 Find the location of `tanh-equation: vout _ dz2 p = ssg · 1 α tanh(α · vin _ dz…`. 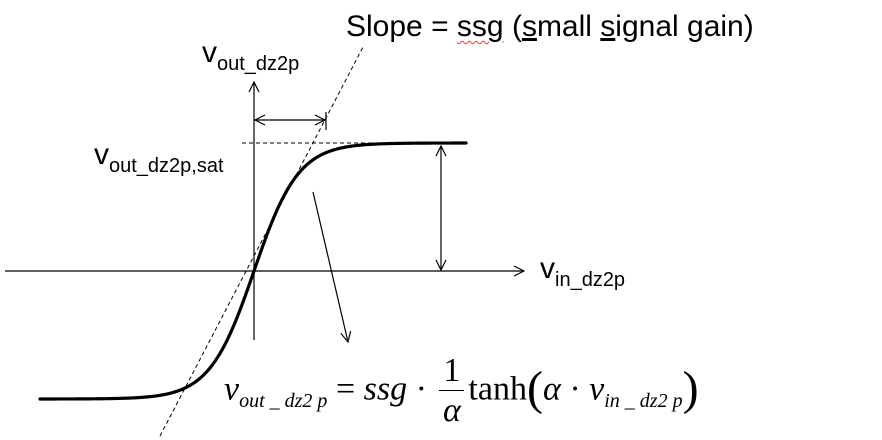

tanh-equation: vout _ dz2 p = ssg · 1 α tanh(α · vin _ dz… is located at coordinates (461, 391).